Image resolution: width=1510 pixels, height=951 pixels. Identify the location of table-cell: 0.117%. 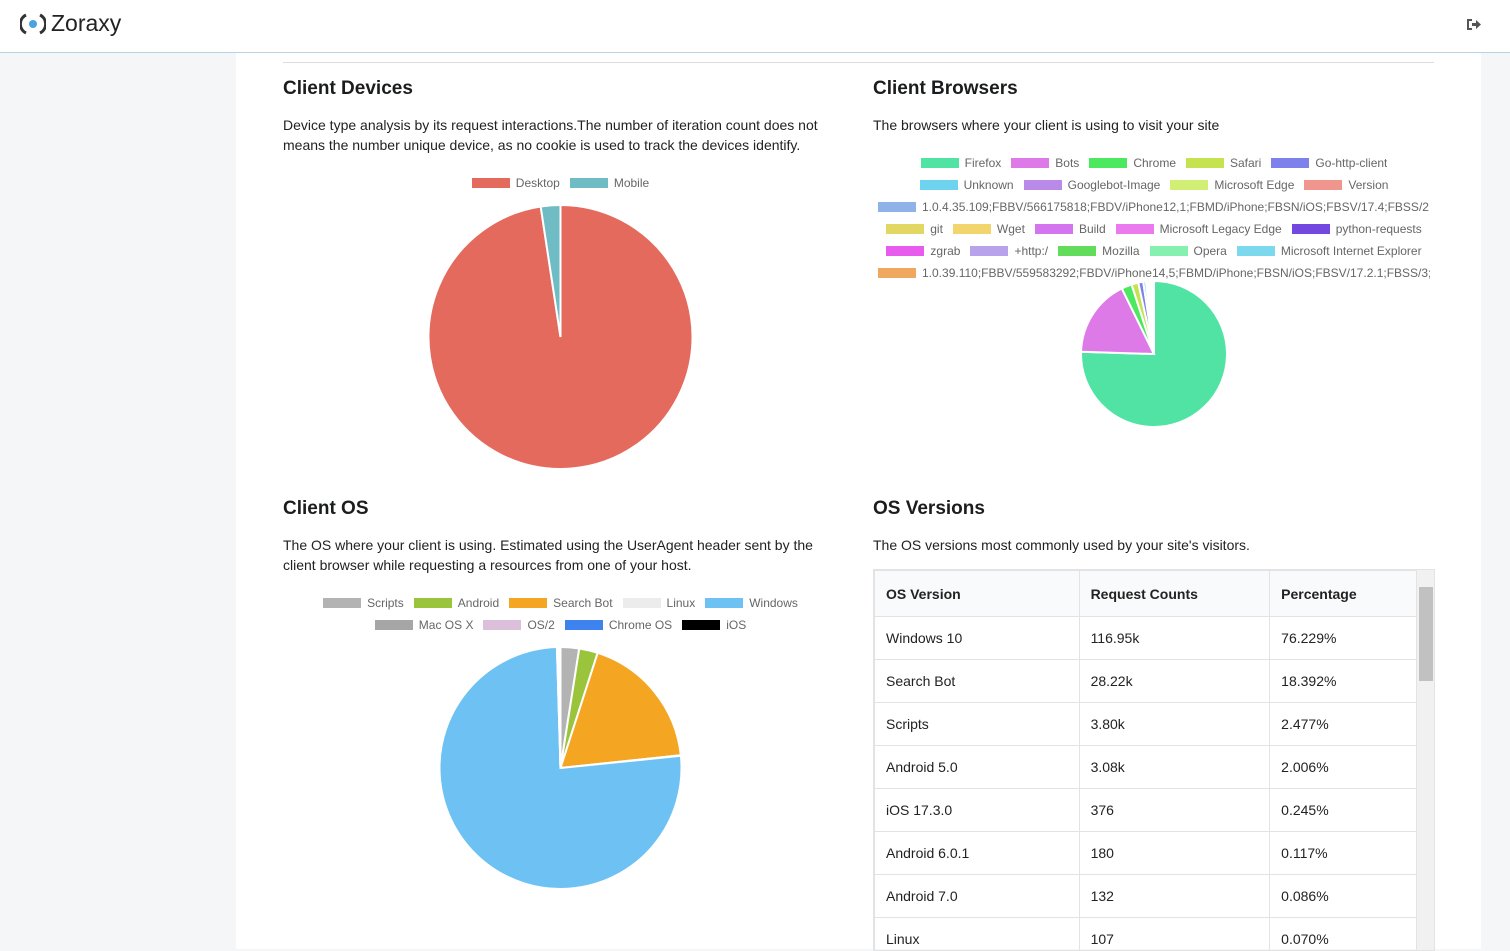
(1343, 853).